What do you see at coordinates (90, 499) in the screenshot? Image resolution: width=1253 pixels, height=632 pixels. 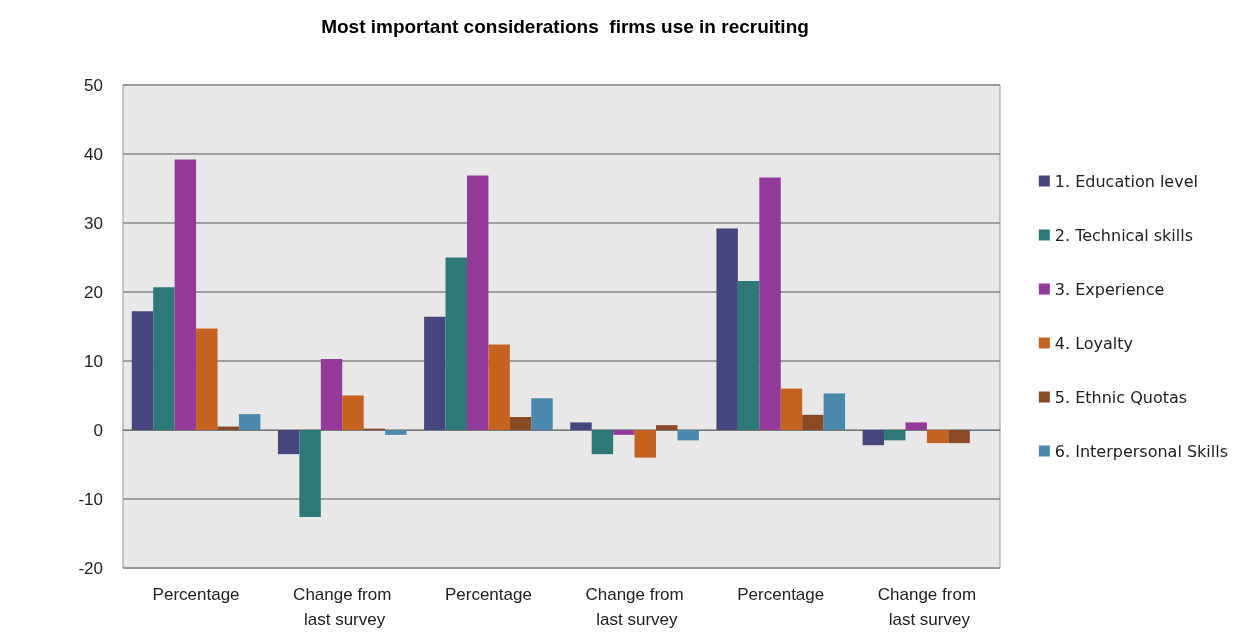 I see `y-tick-label: -10` at bounding box center [90, 499].